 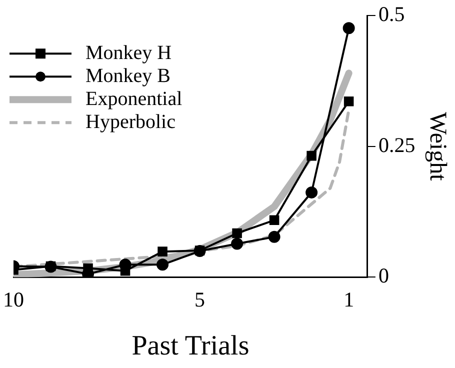 I want to click on x-tick-label: 1, so click(x=349, y=299).